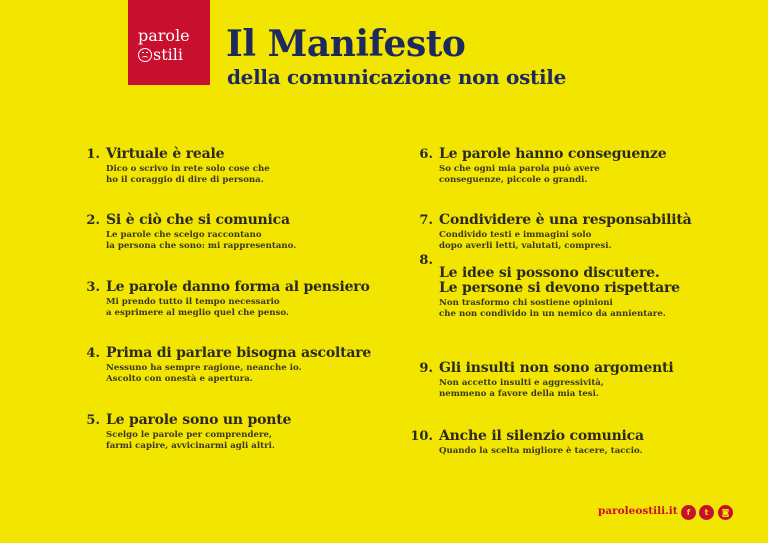 The height and width of the screenshot is (543, 768). What do you see at coordinates (93, 353) in the screenshot?
I see `item-number: 4.` at bounding box center [93, 353].